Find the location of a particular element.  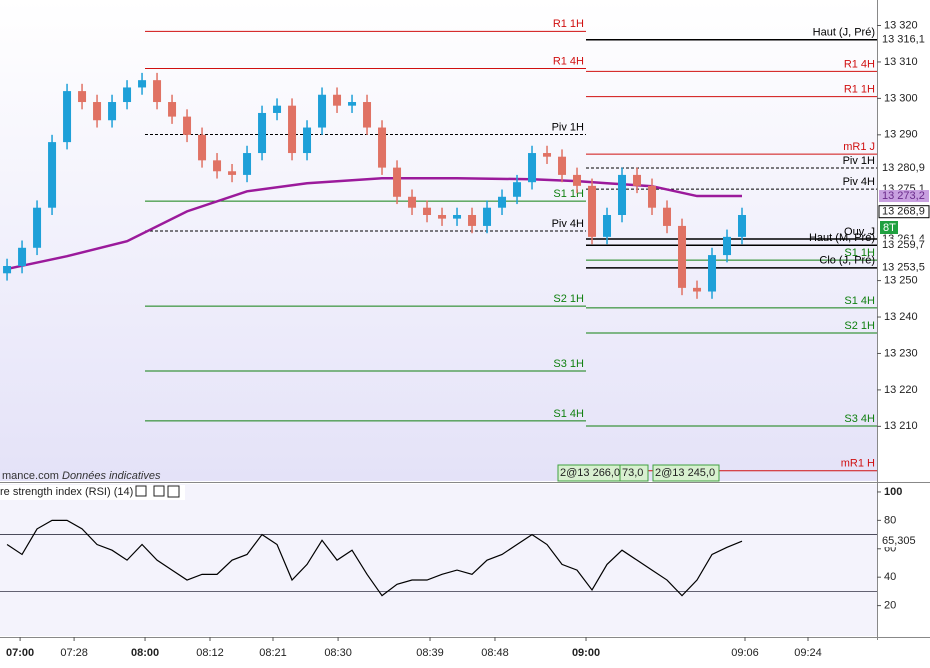

tag-box is located at coordinates (889, 227).